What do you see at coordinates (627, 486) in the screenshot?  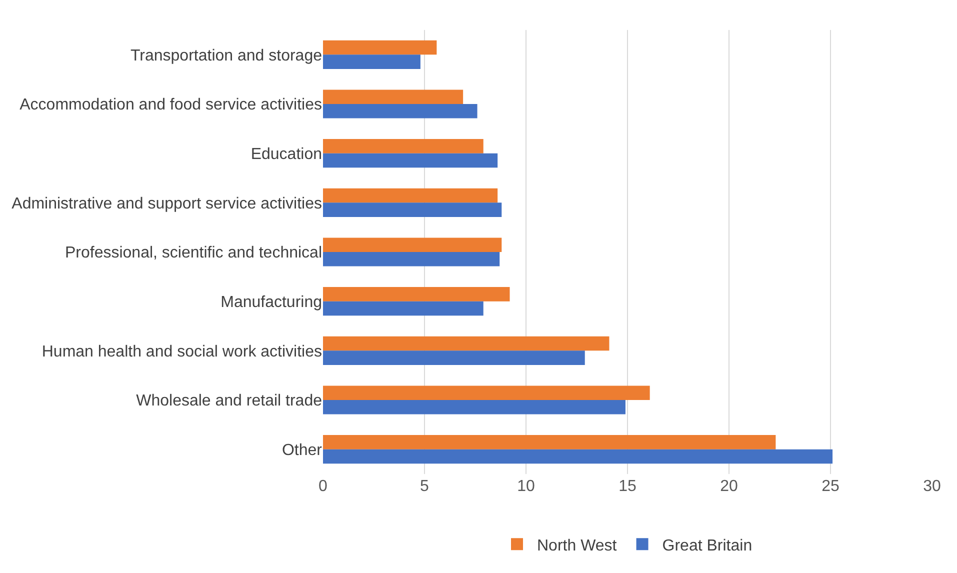 I see `x-tick-label: 15` at bounding box center [627, 486].